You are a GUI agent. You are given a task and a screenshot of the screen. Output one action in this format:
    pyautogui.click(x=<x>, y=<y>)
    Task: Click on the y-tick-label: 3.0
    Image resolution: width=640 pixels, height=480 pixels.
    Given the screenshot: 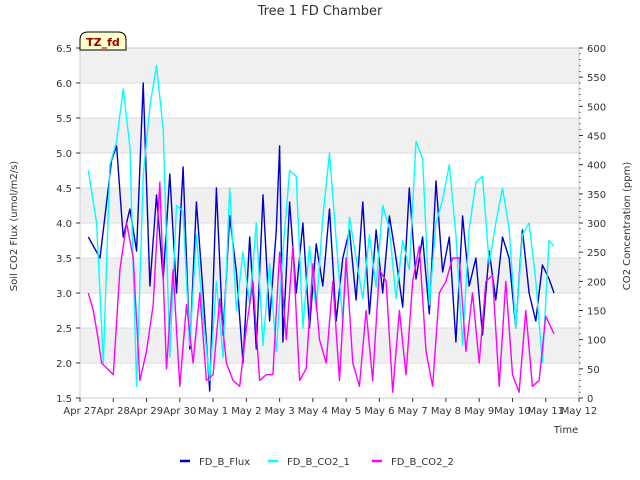 What is the action you would take?
    pyautogui.click(x=64, y=294)
    